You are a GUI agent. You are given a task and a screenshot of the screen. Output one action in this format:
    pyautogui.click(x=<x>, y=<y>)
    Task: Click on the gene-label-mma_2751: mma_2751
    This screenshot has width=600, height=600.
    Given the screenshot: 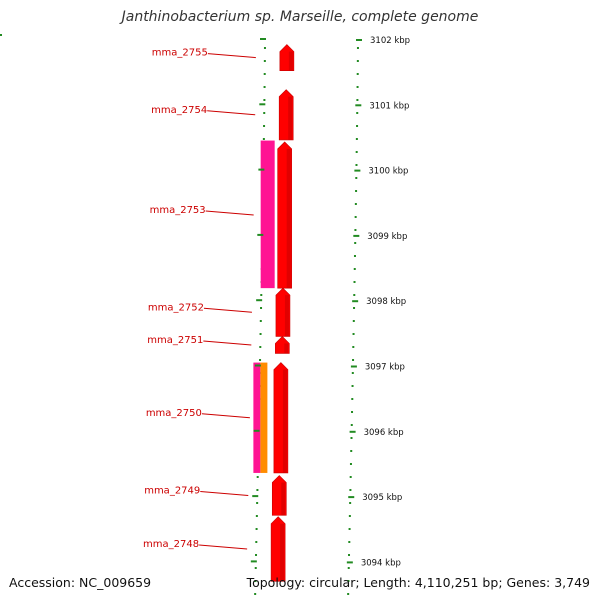 What is the action you would take?
    pyautogui.click(x=175, y=340)
    